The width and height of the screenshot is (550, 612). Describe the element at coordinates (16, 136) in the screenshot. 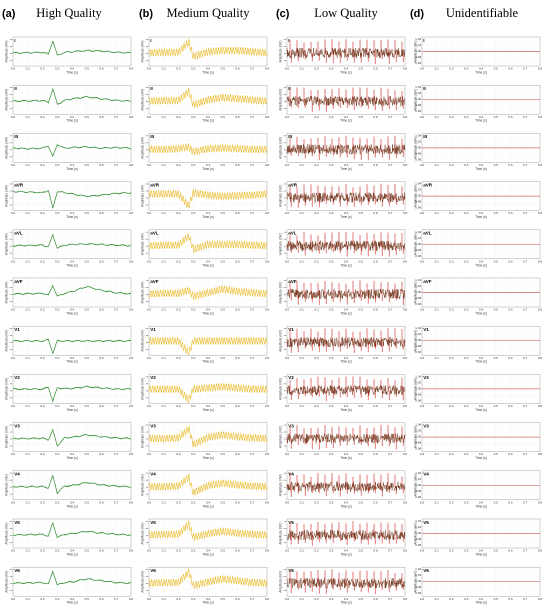

I see `lead-label: III` at that location.